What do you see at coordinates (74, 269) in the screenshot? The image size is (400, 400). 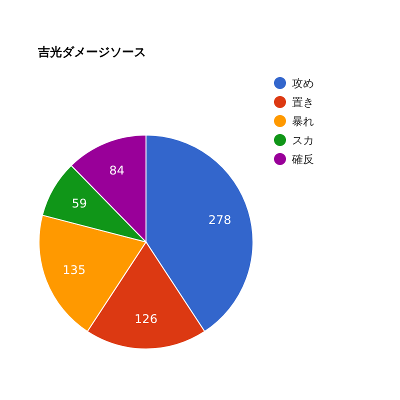 I see `data-label: 135` at bounding box center [74, 269].